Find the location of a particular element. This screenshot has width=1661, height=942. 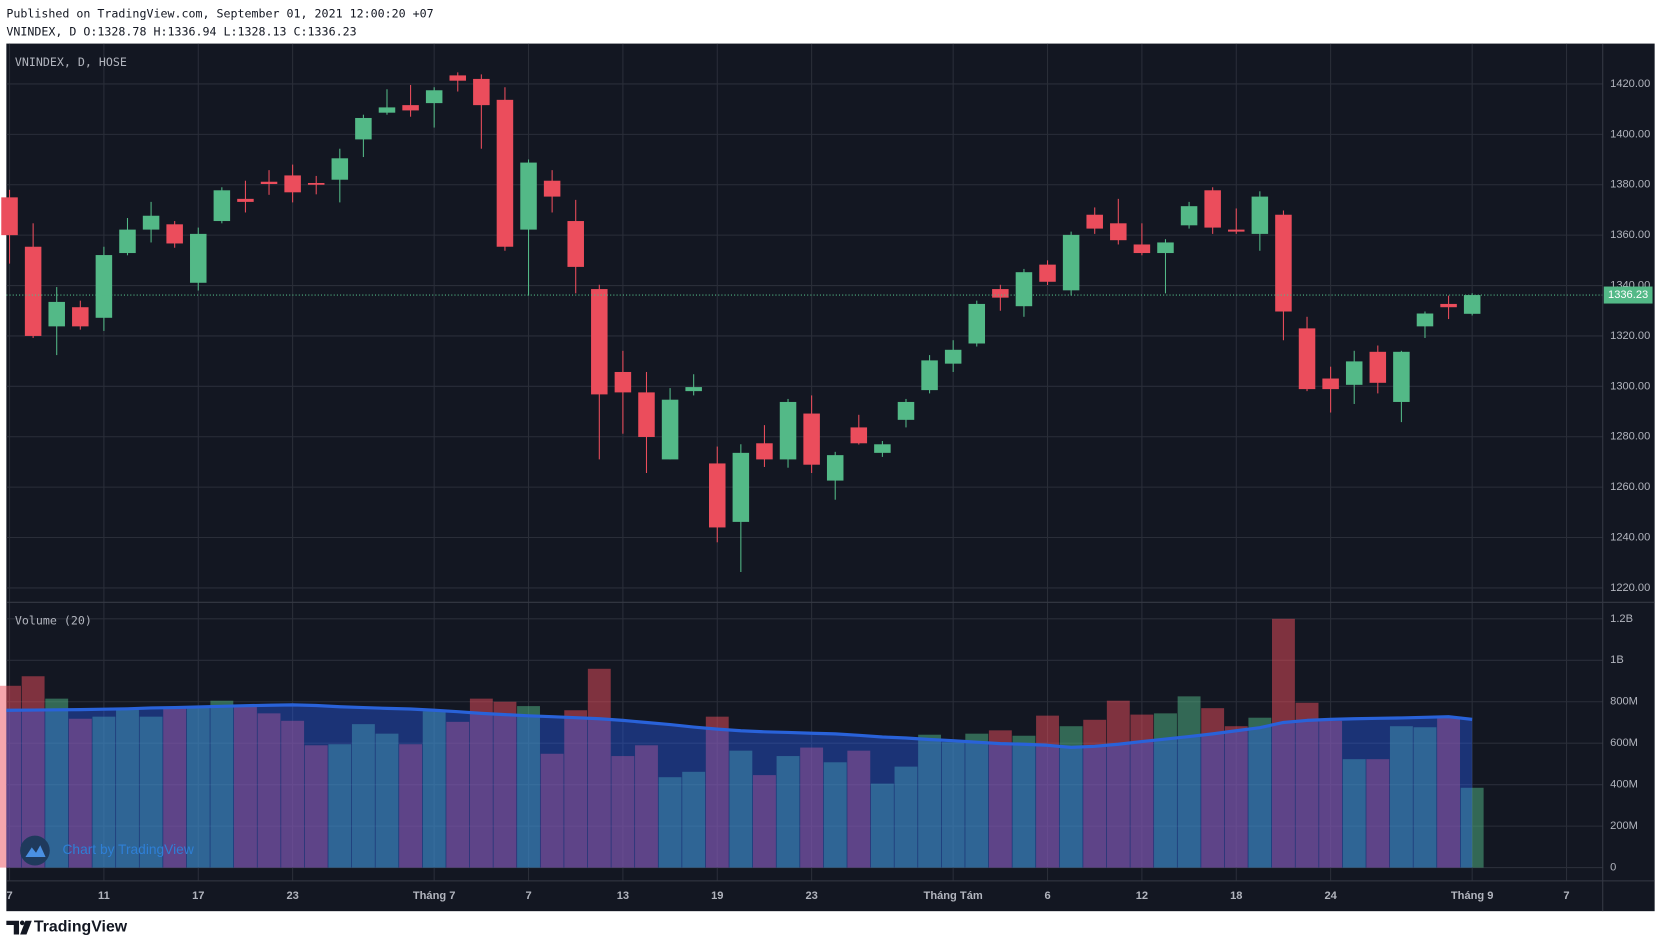

price-tick-label: 1400.00 is located at coordinates (1630, 134).